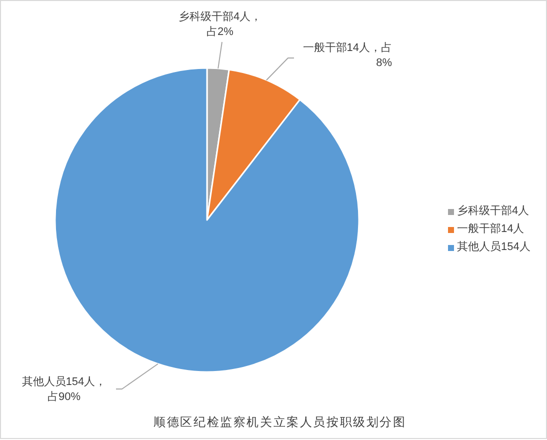 The width and height of the screenshot is (547, 440). Describe the element at coordinates (280, 422) in the screenshot. I see `text: 顺德区纪检监察机关立案人员按职级划分图` at that location.